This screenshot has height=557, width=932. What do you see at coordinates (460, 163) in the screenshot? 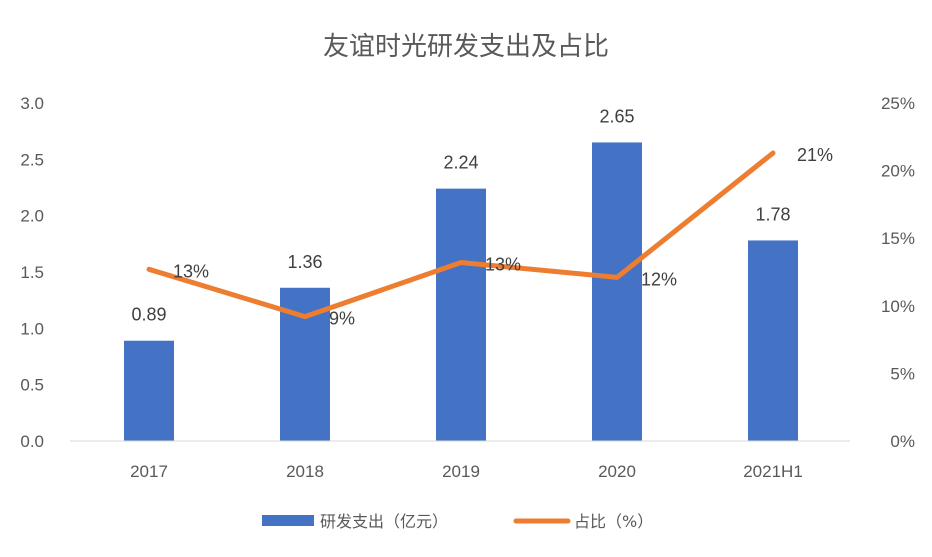
I see `bar-data-label: 2.24` at bounding box center [460, 163].